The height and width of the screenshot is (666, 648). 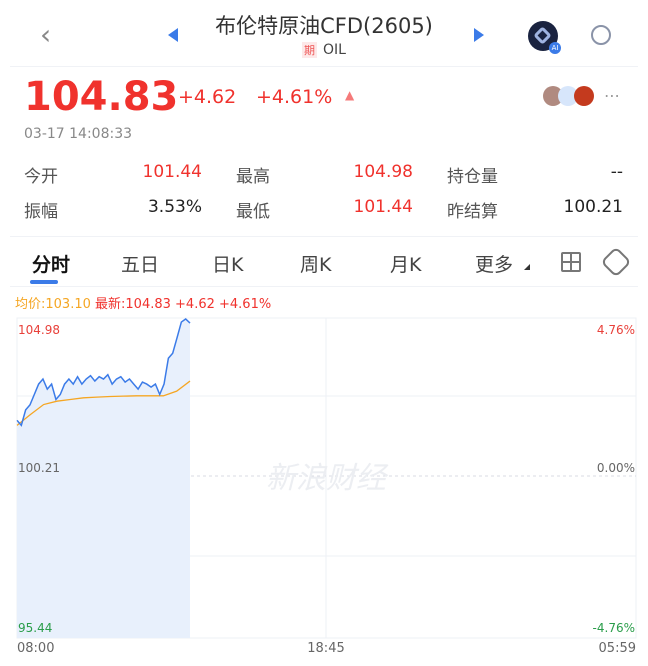 I want to click on pct-label-high: 4.76%, so click(x=616, y=330).